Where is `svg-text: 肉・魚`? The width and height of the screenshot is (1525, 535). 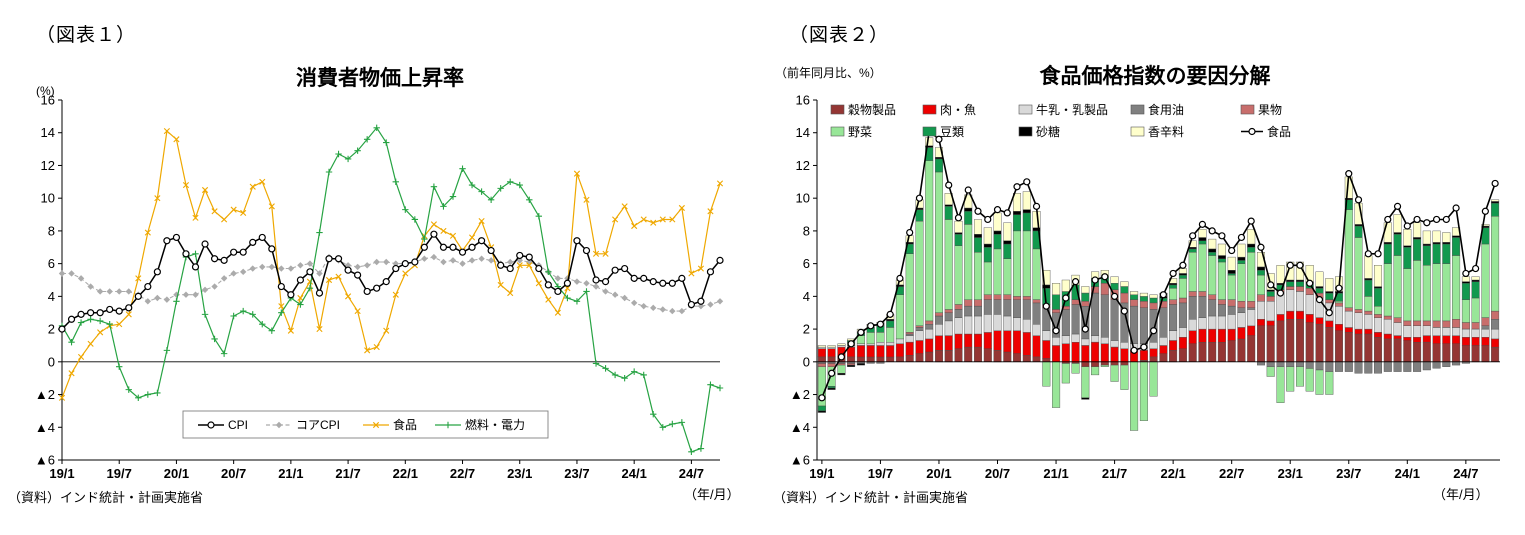
svg-text: 肉・魚 is located at coordinates (958, 110).